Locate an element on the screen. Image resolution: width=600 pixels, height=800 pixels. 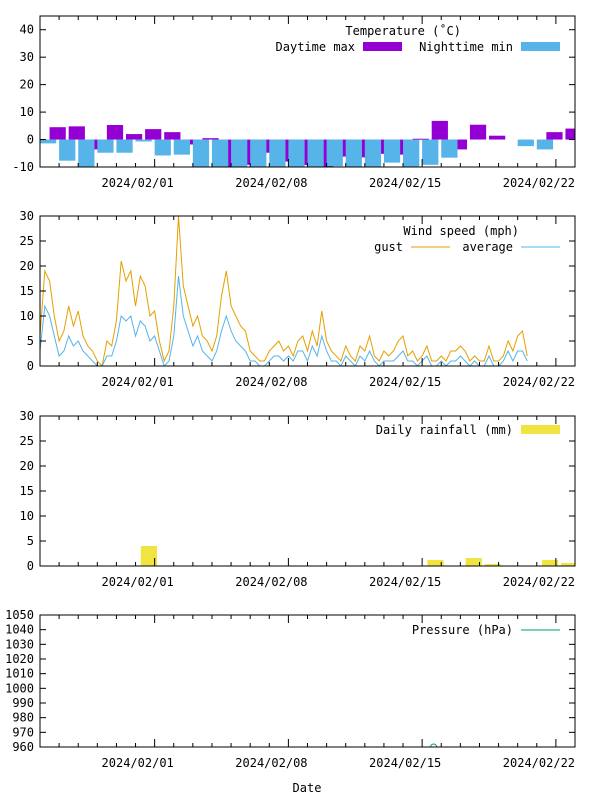
y-tick-label: 1020 is located at coordinates (19, 659).